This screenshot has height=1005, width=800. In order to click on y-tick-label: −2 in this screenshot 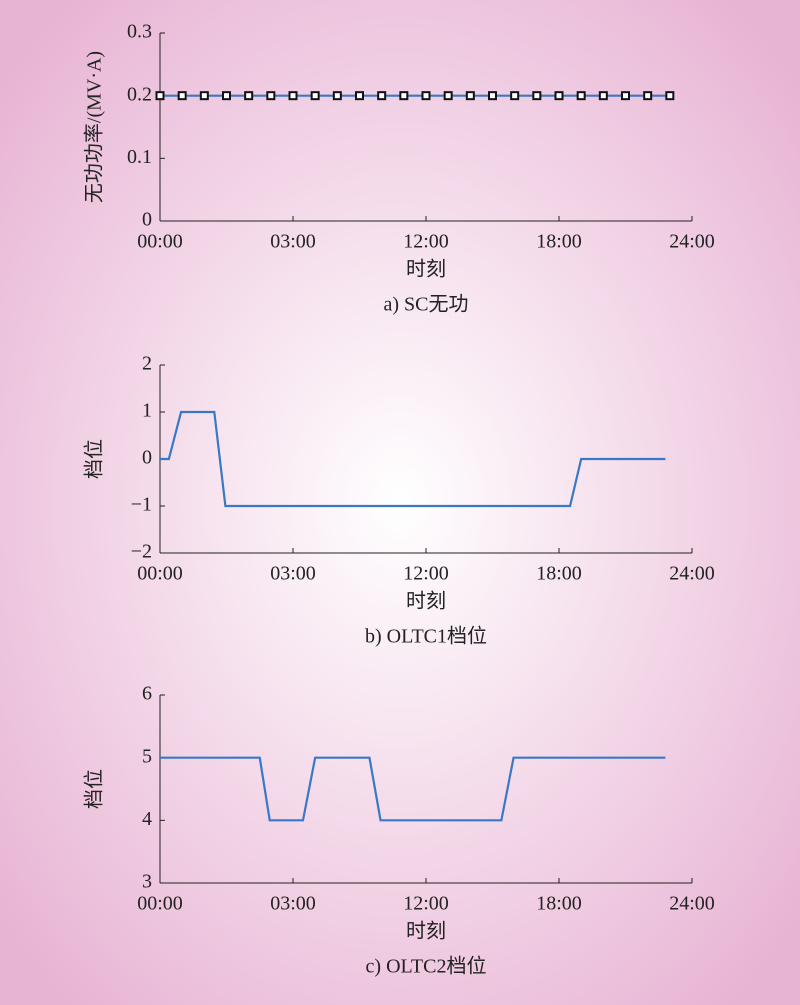, I will do `click(141, 552)`.